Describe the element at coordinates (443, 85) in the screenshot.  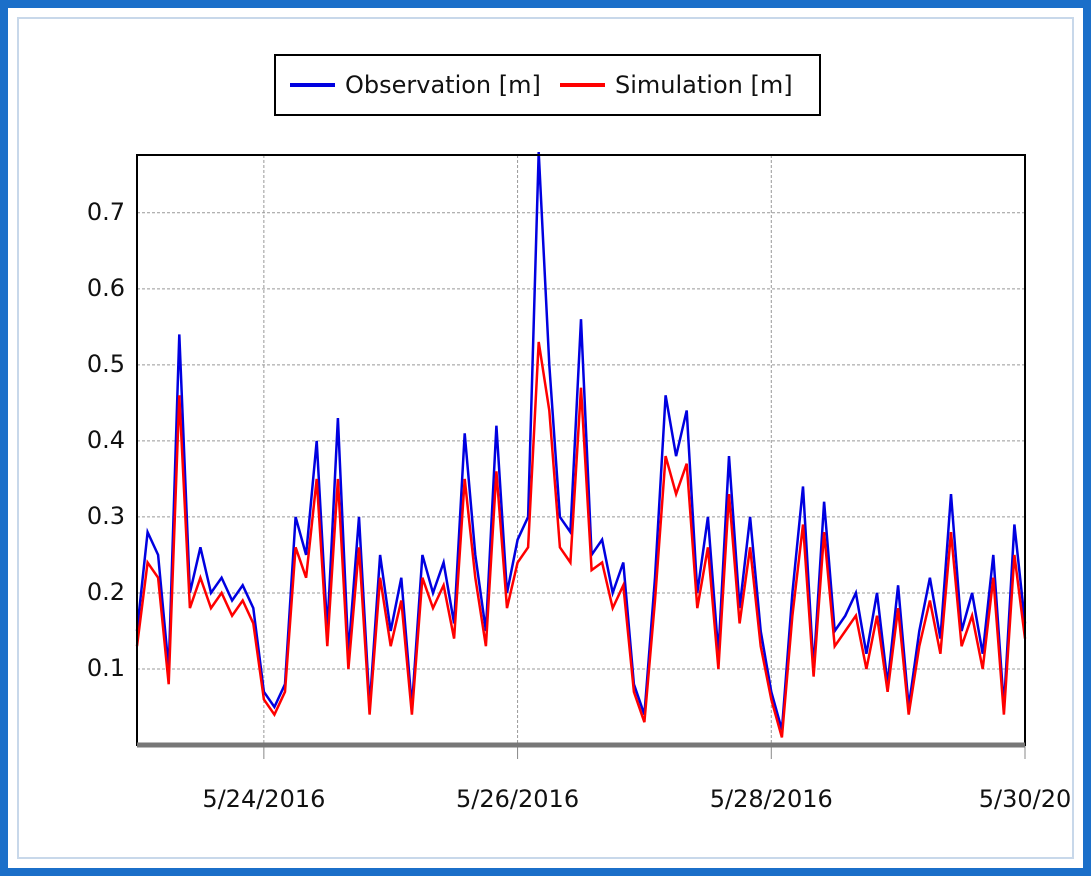
I see `legend-label: Observation [m]` at that location.